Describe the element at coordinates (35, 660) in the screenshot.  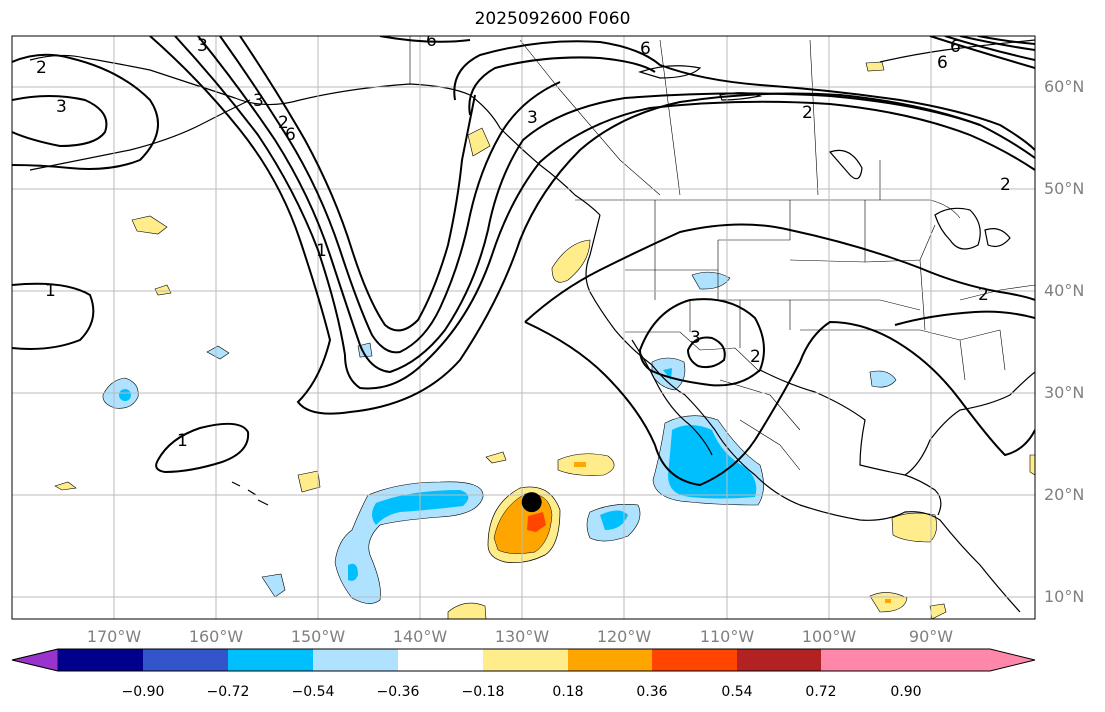
I see `colorbar-min-extension` at that location.